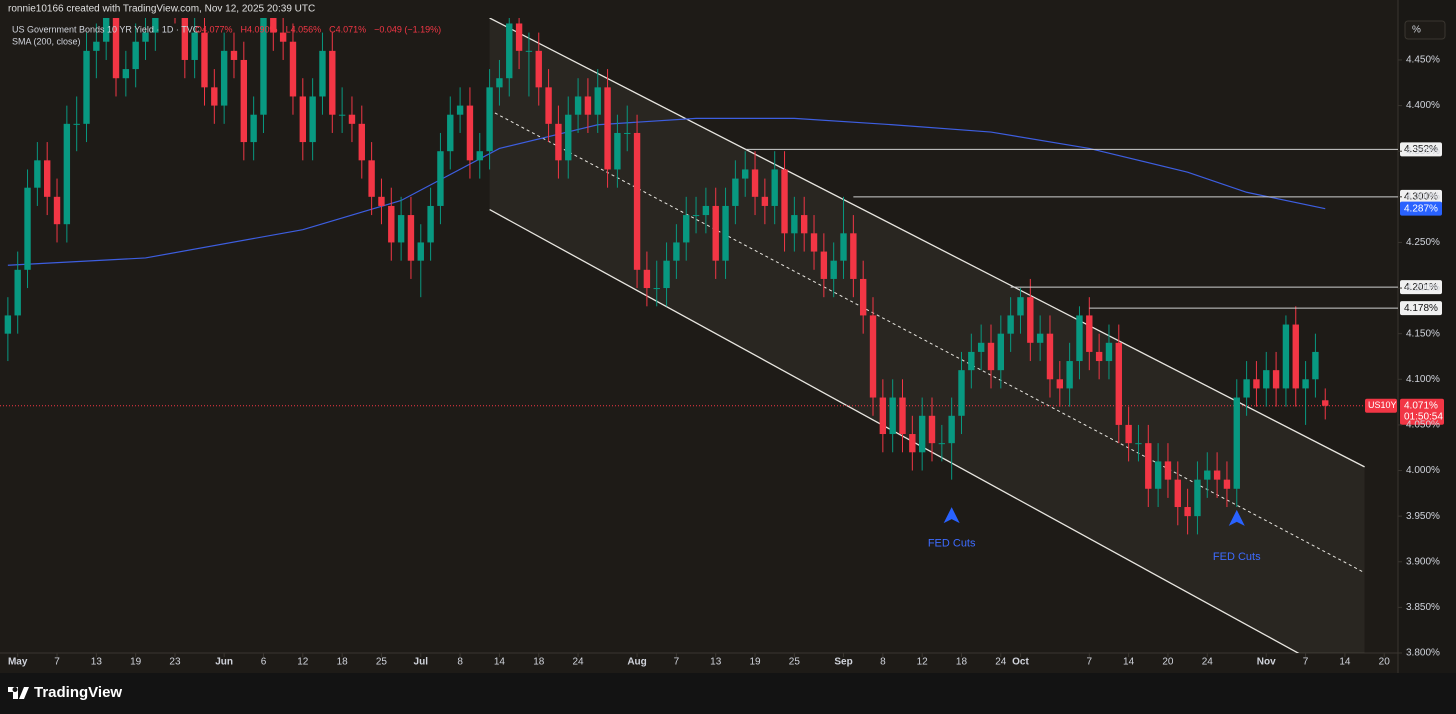 This screenshot has height=714, width=1456. Describe the element at coordinates (1423, 416) in the screenshot. I see `countdown: 01:50:54` at that location.